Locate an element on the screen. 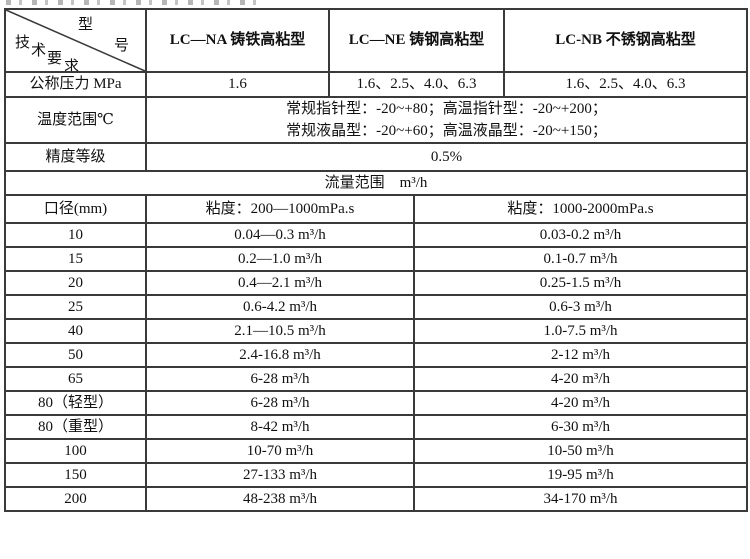  corner-label-spec-char: 术 is located at coordinates (39, 51).